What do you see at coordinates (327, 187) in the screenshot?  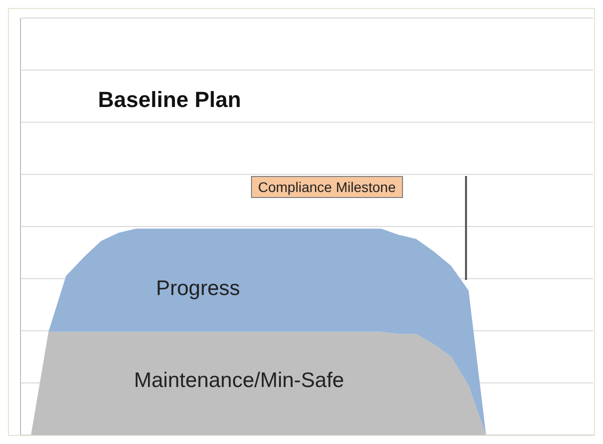 I see `text: Compliance Milestone` at bounding box center [327, 187].